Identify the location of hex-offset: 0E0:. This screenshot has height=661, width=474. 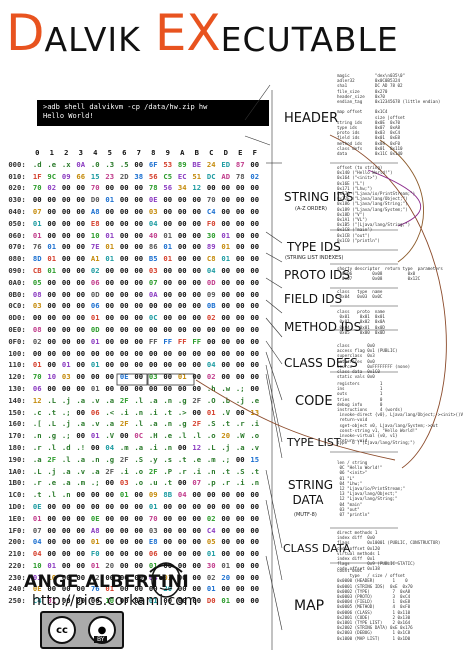
(17, 329).